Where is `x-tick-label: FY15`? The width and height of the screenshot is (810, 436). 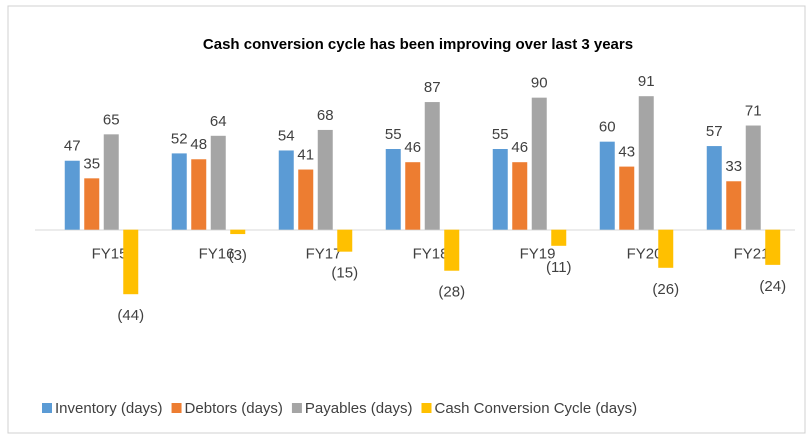 x-tick-label: FY15 is located at coordinates (110, 254).